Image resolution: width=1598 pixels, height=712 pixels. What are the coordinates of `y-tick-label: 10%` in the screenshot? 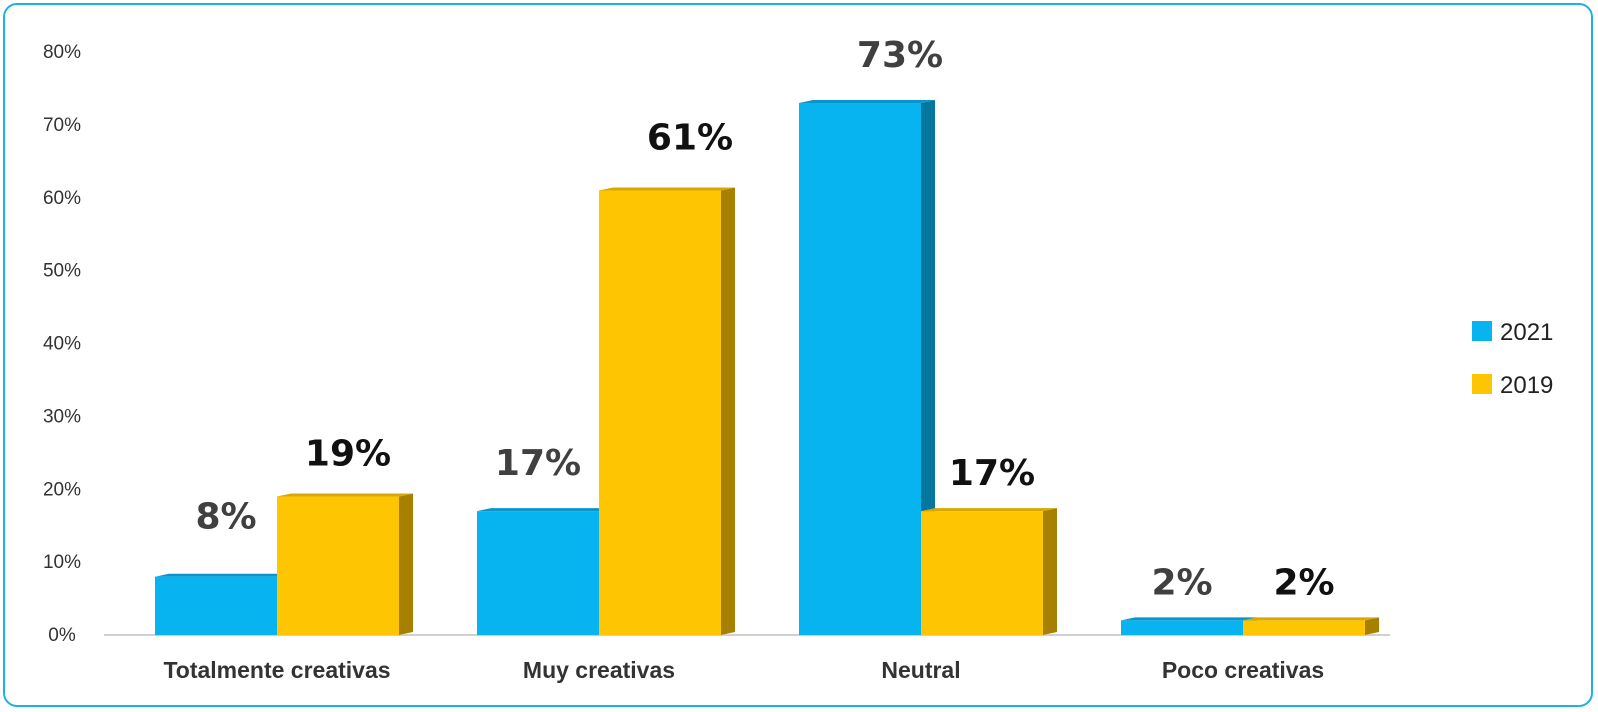 It's located at (62, 562).